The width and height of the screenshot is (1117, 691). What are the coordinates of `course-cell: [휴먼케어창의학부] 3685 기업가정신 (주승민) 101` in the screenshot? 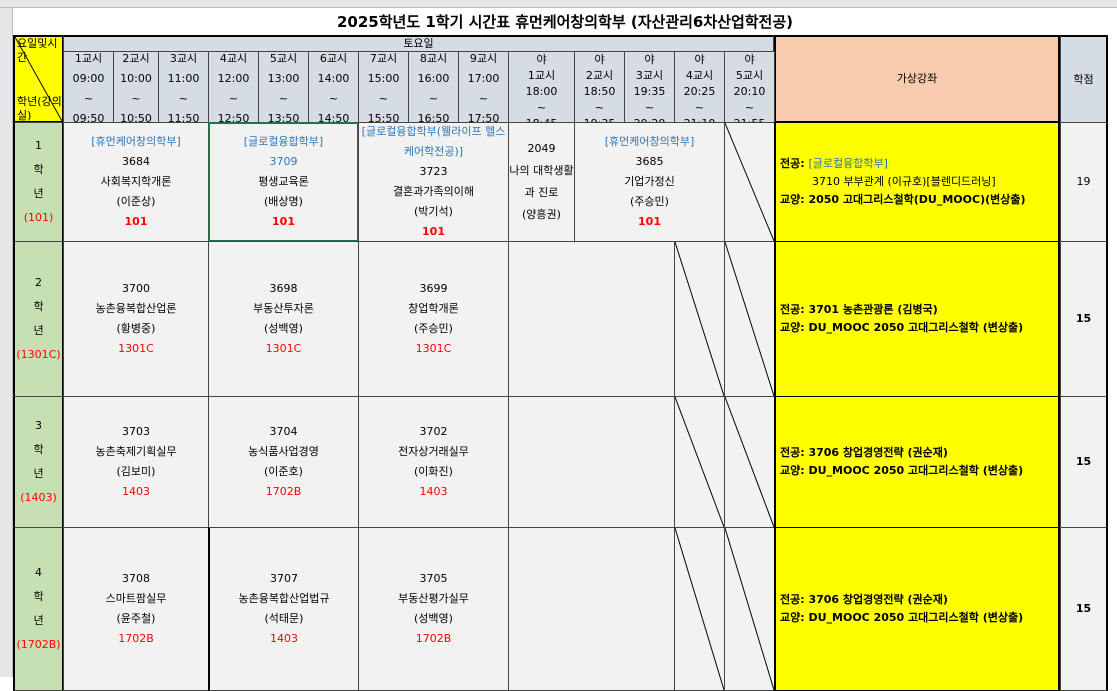 It's located at (649, 182).